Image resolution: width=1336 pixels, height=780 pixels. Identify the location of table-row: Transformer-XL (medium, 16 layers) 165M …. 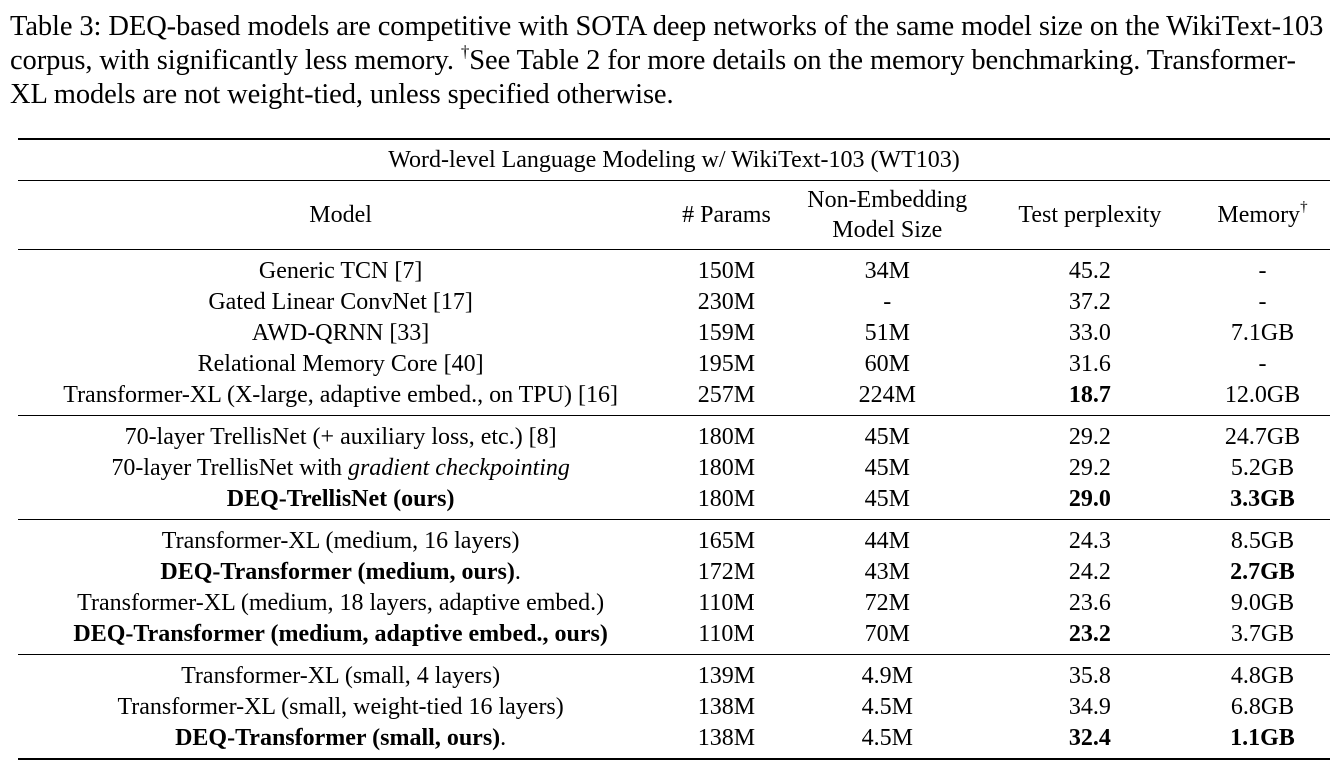
(674, 539).